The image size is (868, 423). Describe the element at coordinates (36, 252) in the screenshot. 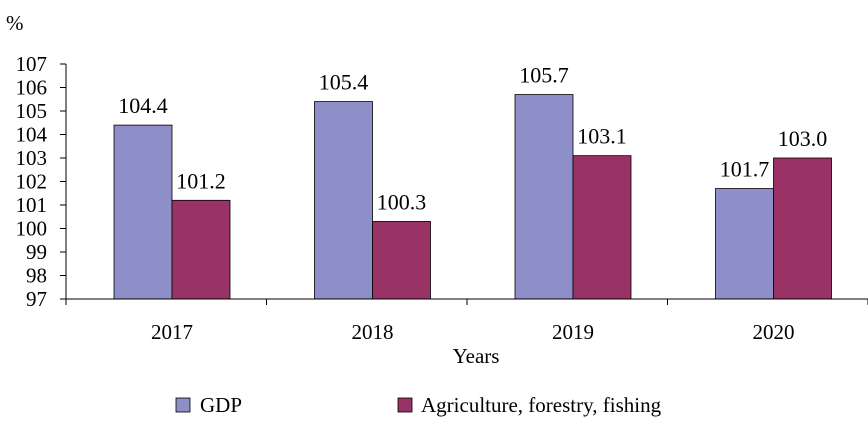

I see `y-tick-label: 99` at that location.